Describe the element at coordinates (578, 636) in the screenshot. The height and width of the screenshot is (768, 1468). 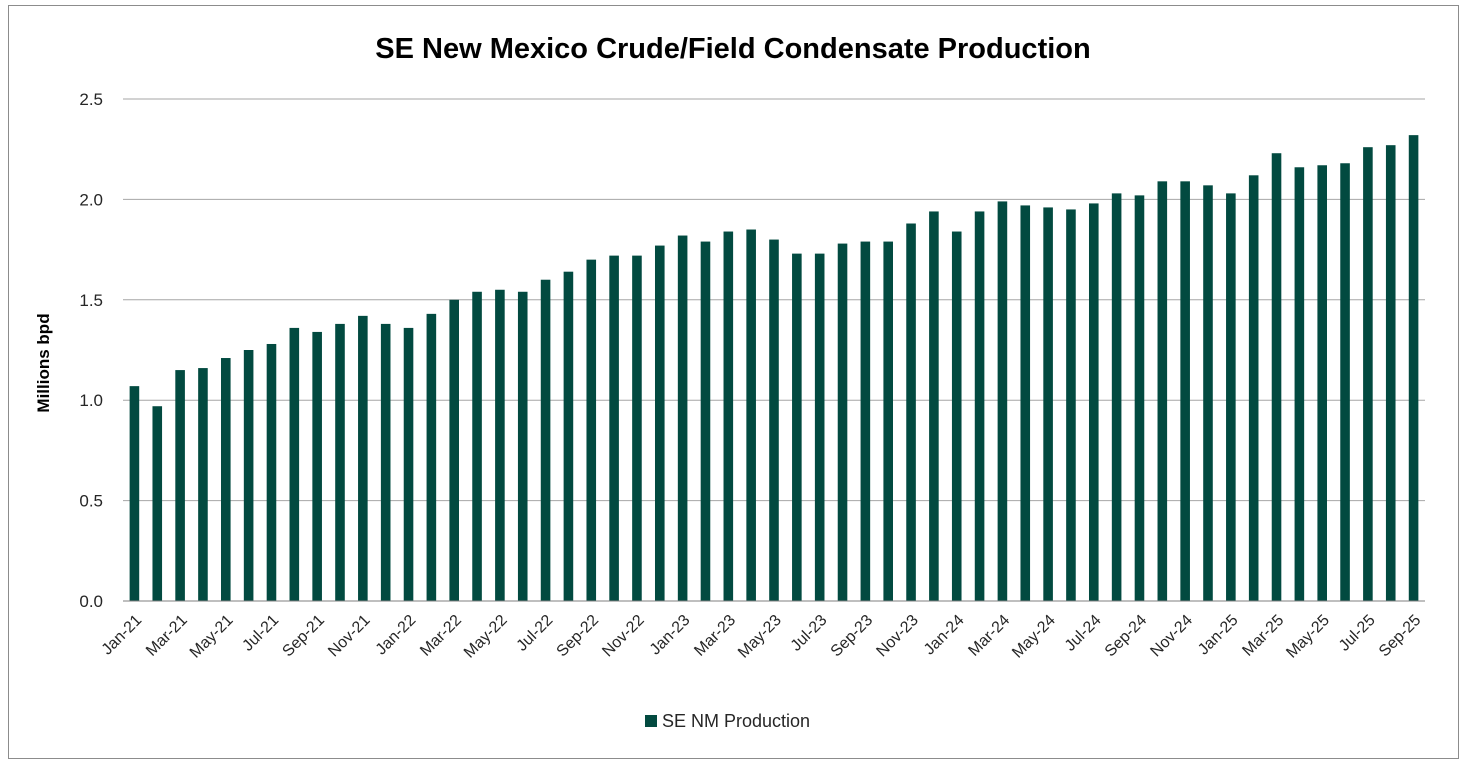
I see `x-tick-label: Sep-22` at that location.